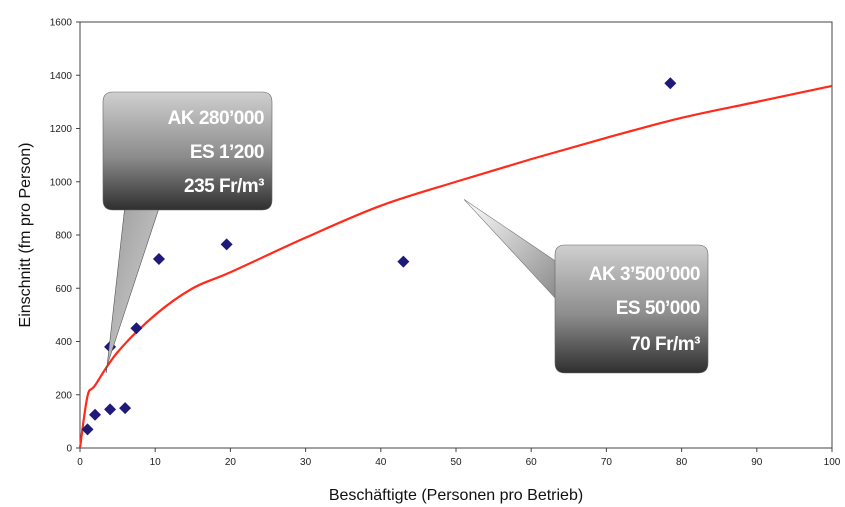 Image resolution: width=845 pixels, height=507 pixels. What do you see at coordinates (63, 289) in the screenshot?
I see `y-tick-label: 600` at bounding box center [63, 289].